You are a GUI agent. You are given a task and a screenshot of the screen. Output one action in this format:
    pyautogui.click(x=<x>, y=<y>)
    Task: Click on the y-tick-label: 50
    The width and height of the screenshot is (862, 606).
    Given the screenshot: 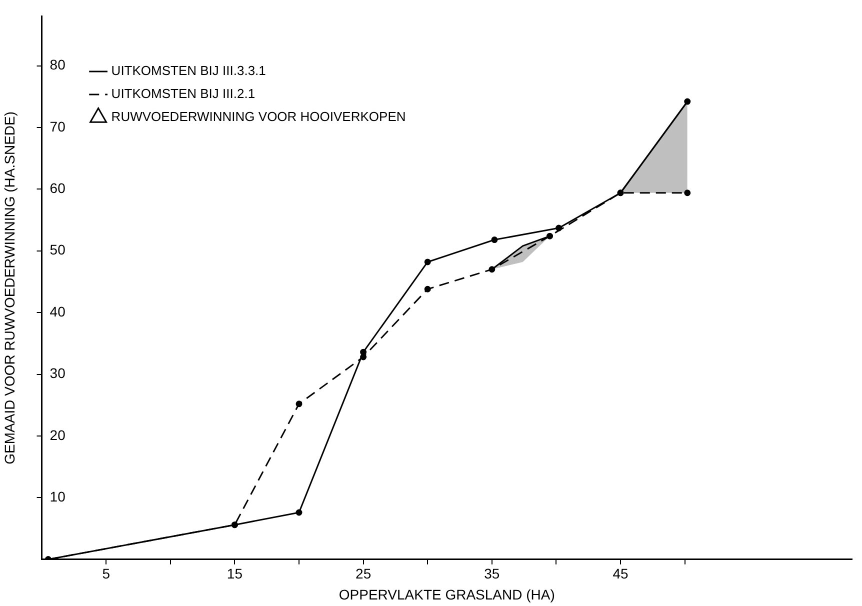 What is the action you would take?
    pyautogui.click(x=58, y=250)
    